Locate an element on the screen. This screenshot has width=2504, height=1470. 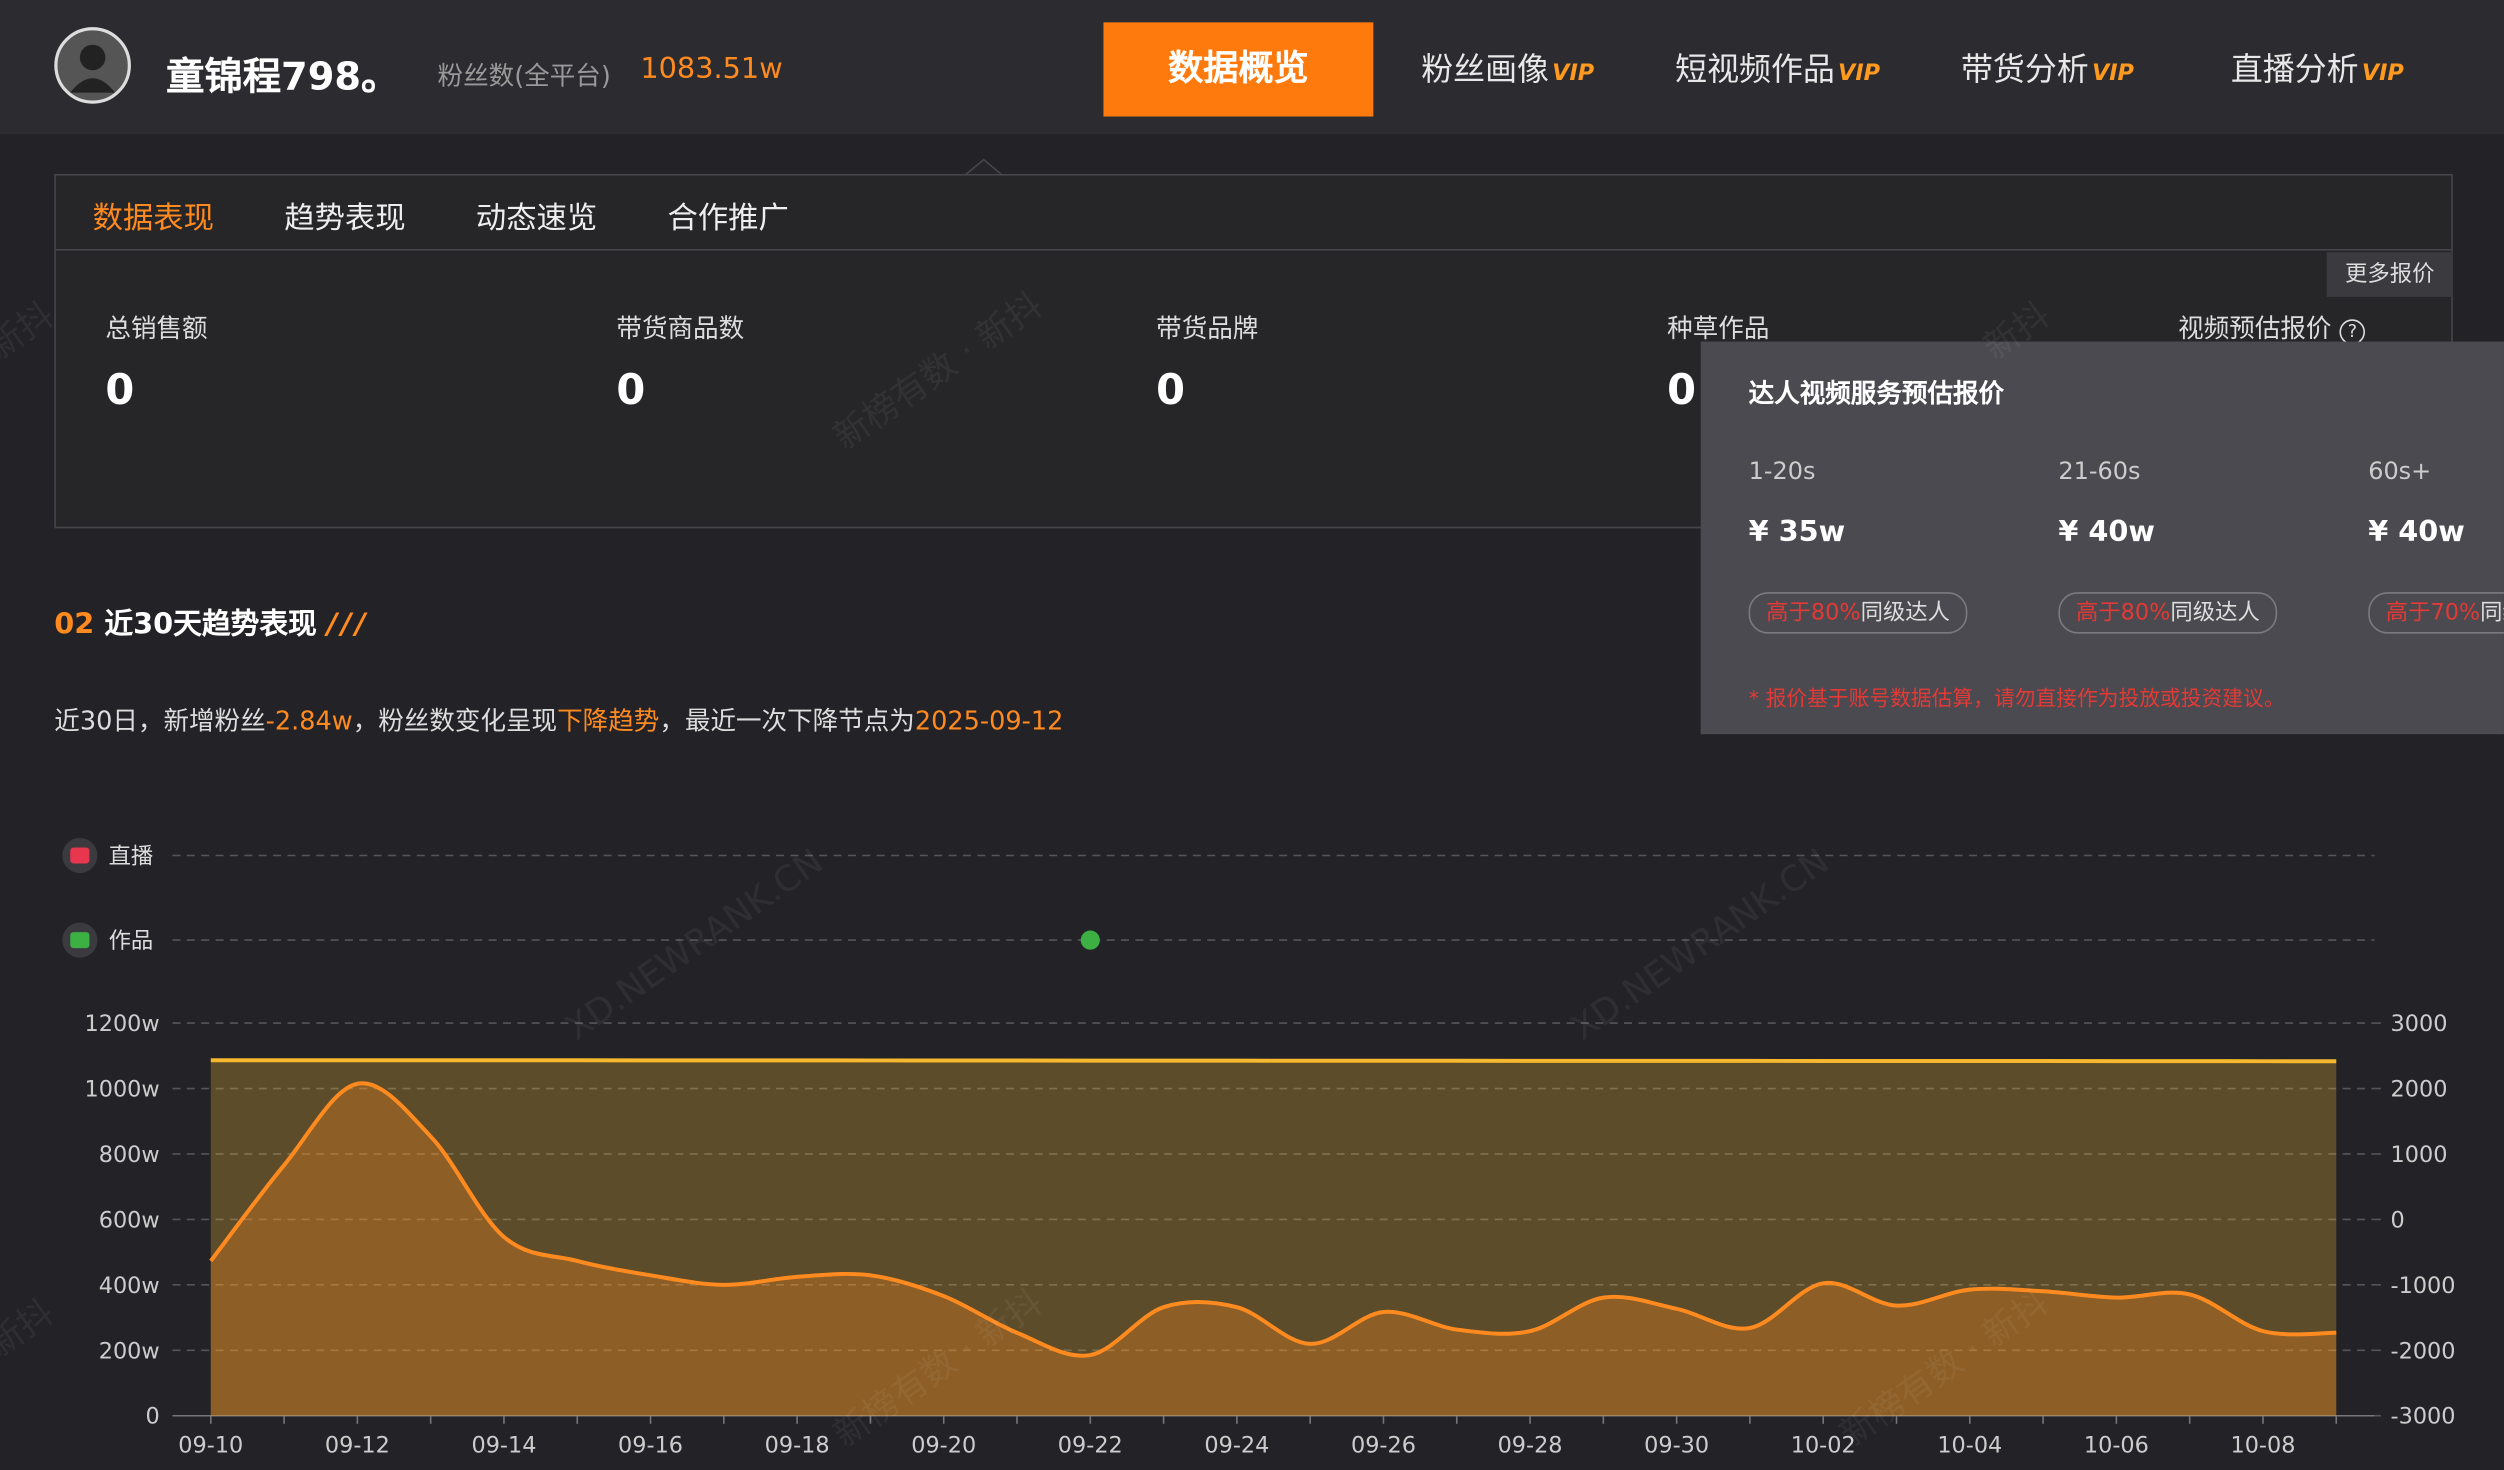
y-tick-label: 200w is located at coordinates (129, 1351).